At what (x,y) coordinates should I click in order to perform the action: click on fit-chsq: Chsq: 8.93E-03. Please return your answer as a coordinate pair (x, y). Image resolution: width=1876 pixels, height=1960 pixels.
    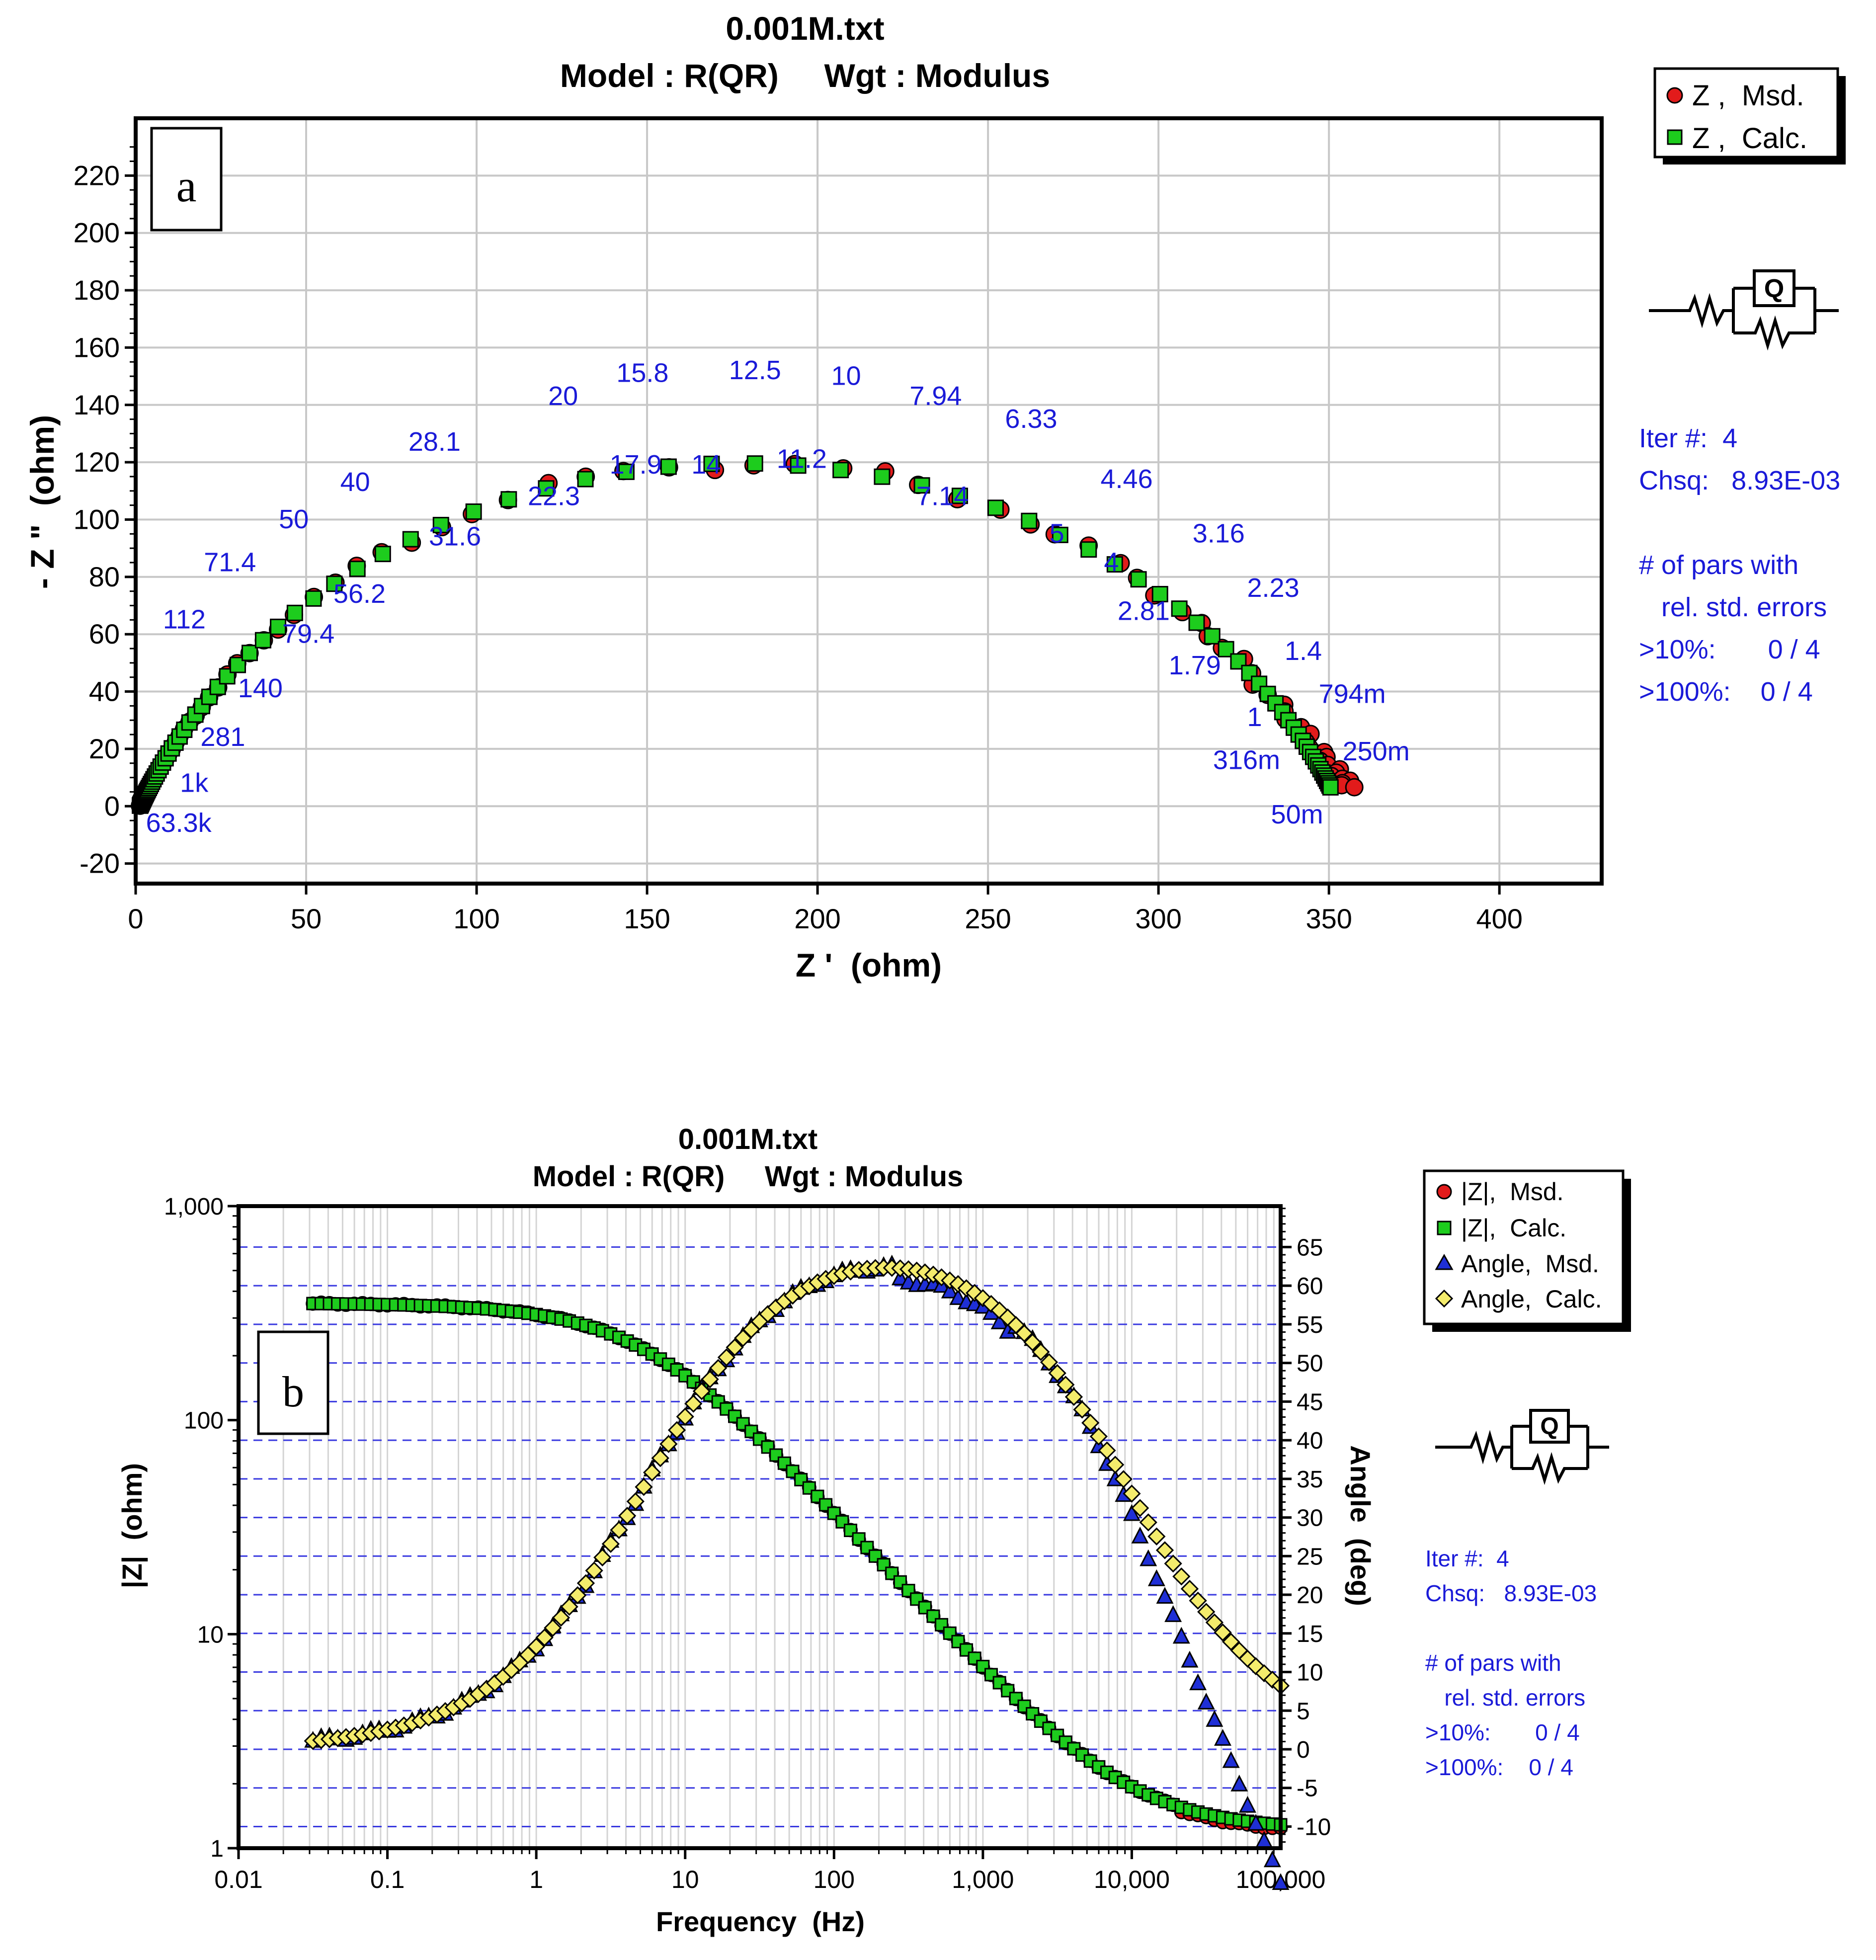
    Looking at the image, I should click on (1739, 481).